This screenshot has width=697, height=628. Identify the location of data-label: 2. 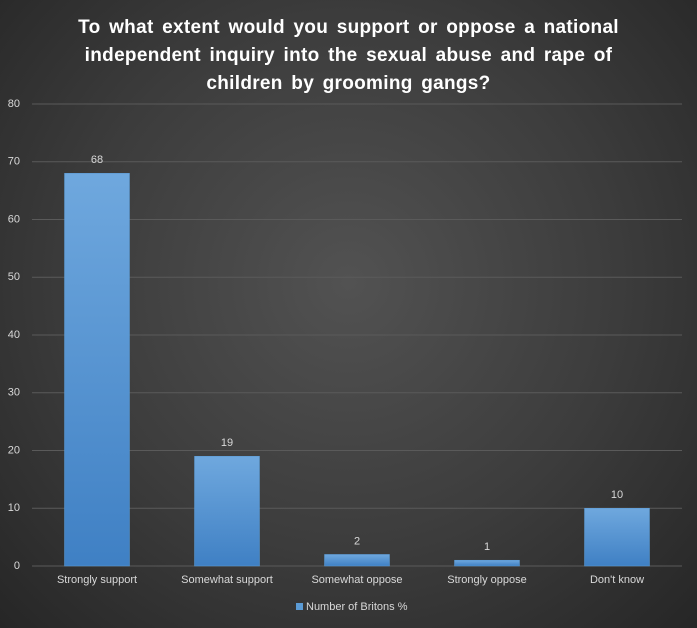
(357, 541).